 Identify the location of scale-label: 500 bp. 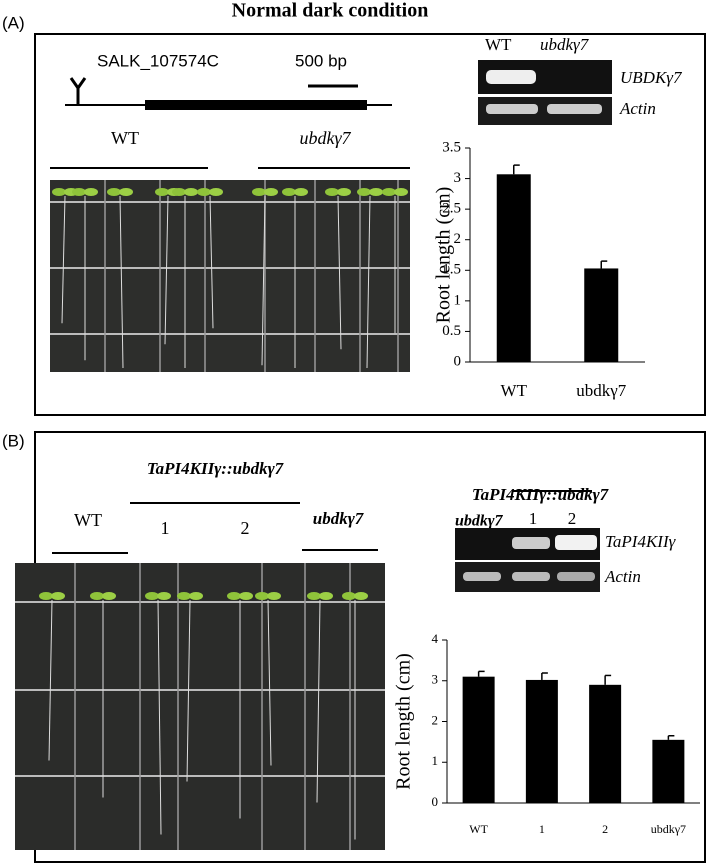
(321, 60).